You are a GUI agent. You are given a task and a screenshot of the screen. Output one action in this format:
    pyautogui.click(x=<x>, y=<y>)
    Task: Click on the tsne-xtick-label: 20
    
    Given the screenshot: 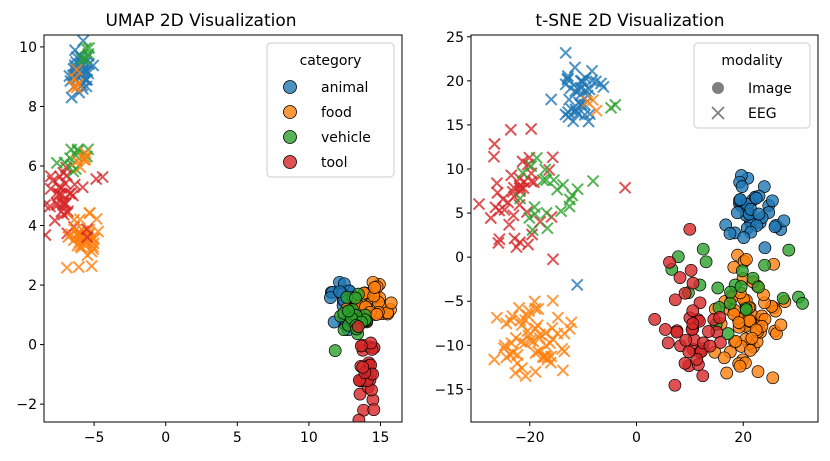 What is the action you would take?
    pyautogui.click(x=743, y=438)
    